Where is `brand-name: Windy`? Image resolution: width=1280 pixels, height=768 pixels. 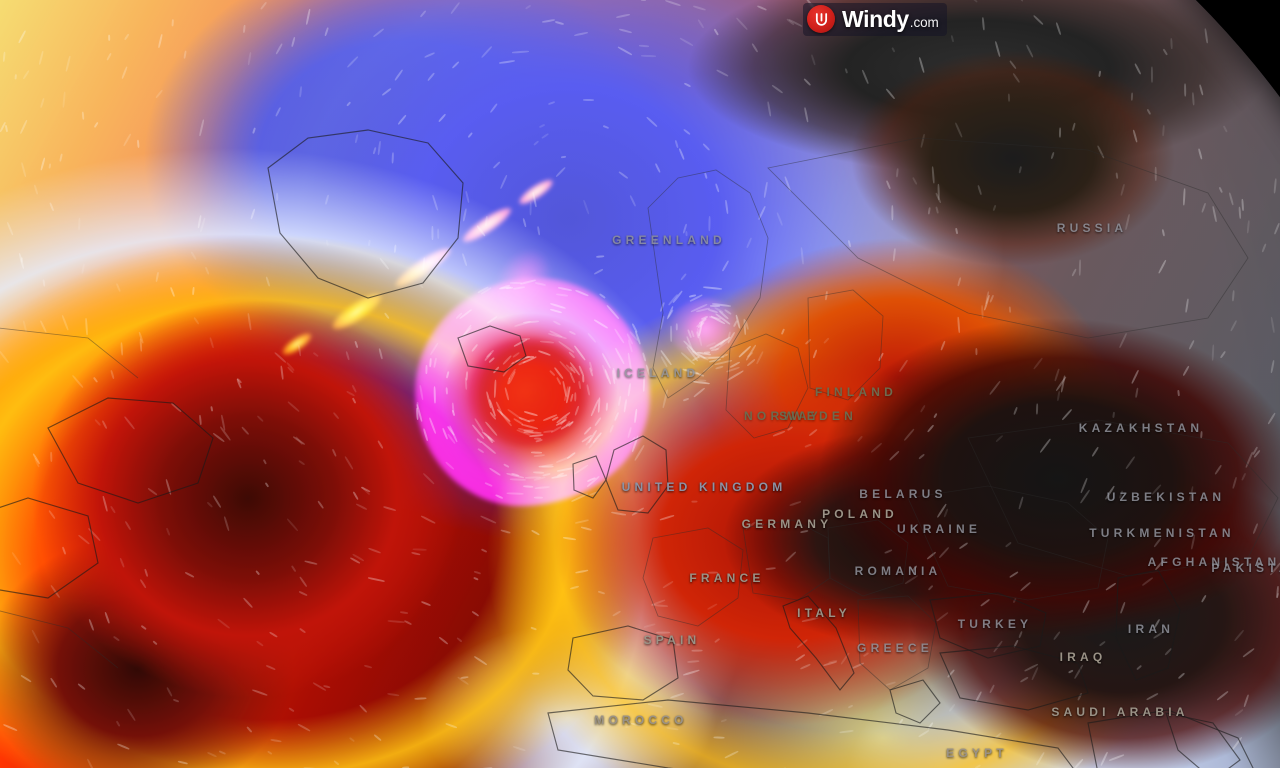 brand-name: Windy is located at coordinates (875, 18).